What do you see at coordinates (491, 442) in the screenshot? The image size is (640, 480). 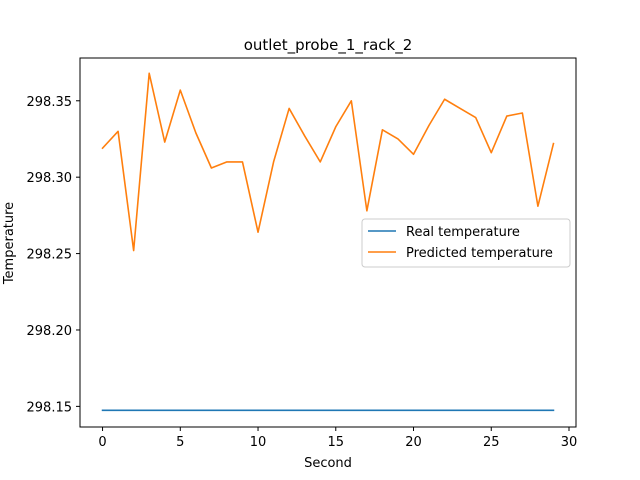 I see `x-tick-label: 25` at bounding box center [491, 442].